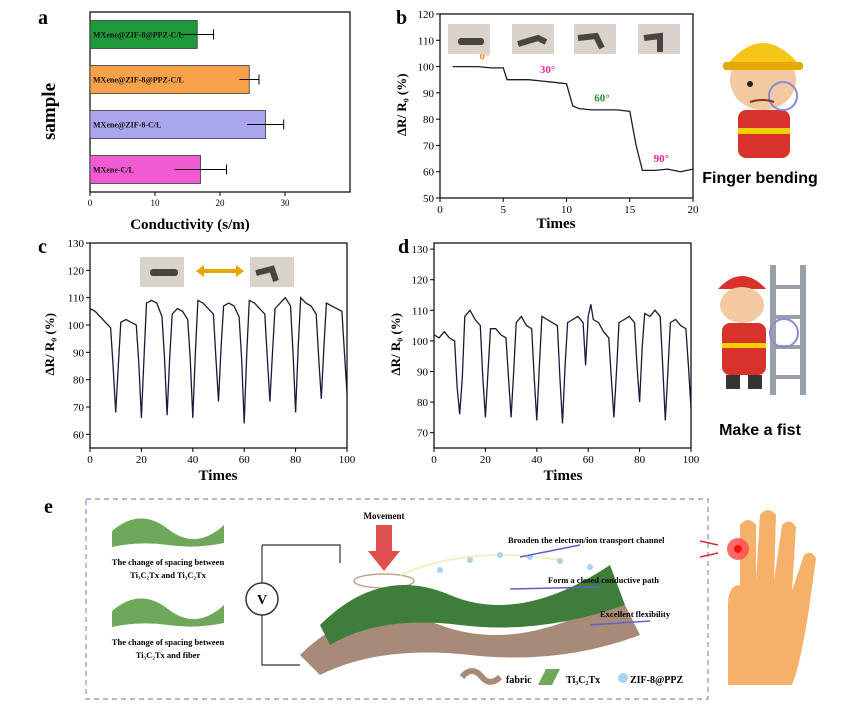 The image size is (843, 709). Describe the element at coordinates (661, 159) in the screenshot. I see `angle-annotation: 90°` at that location.